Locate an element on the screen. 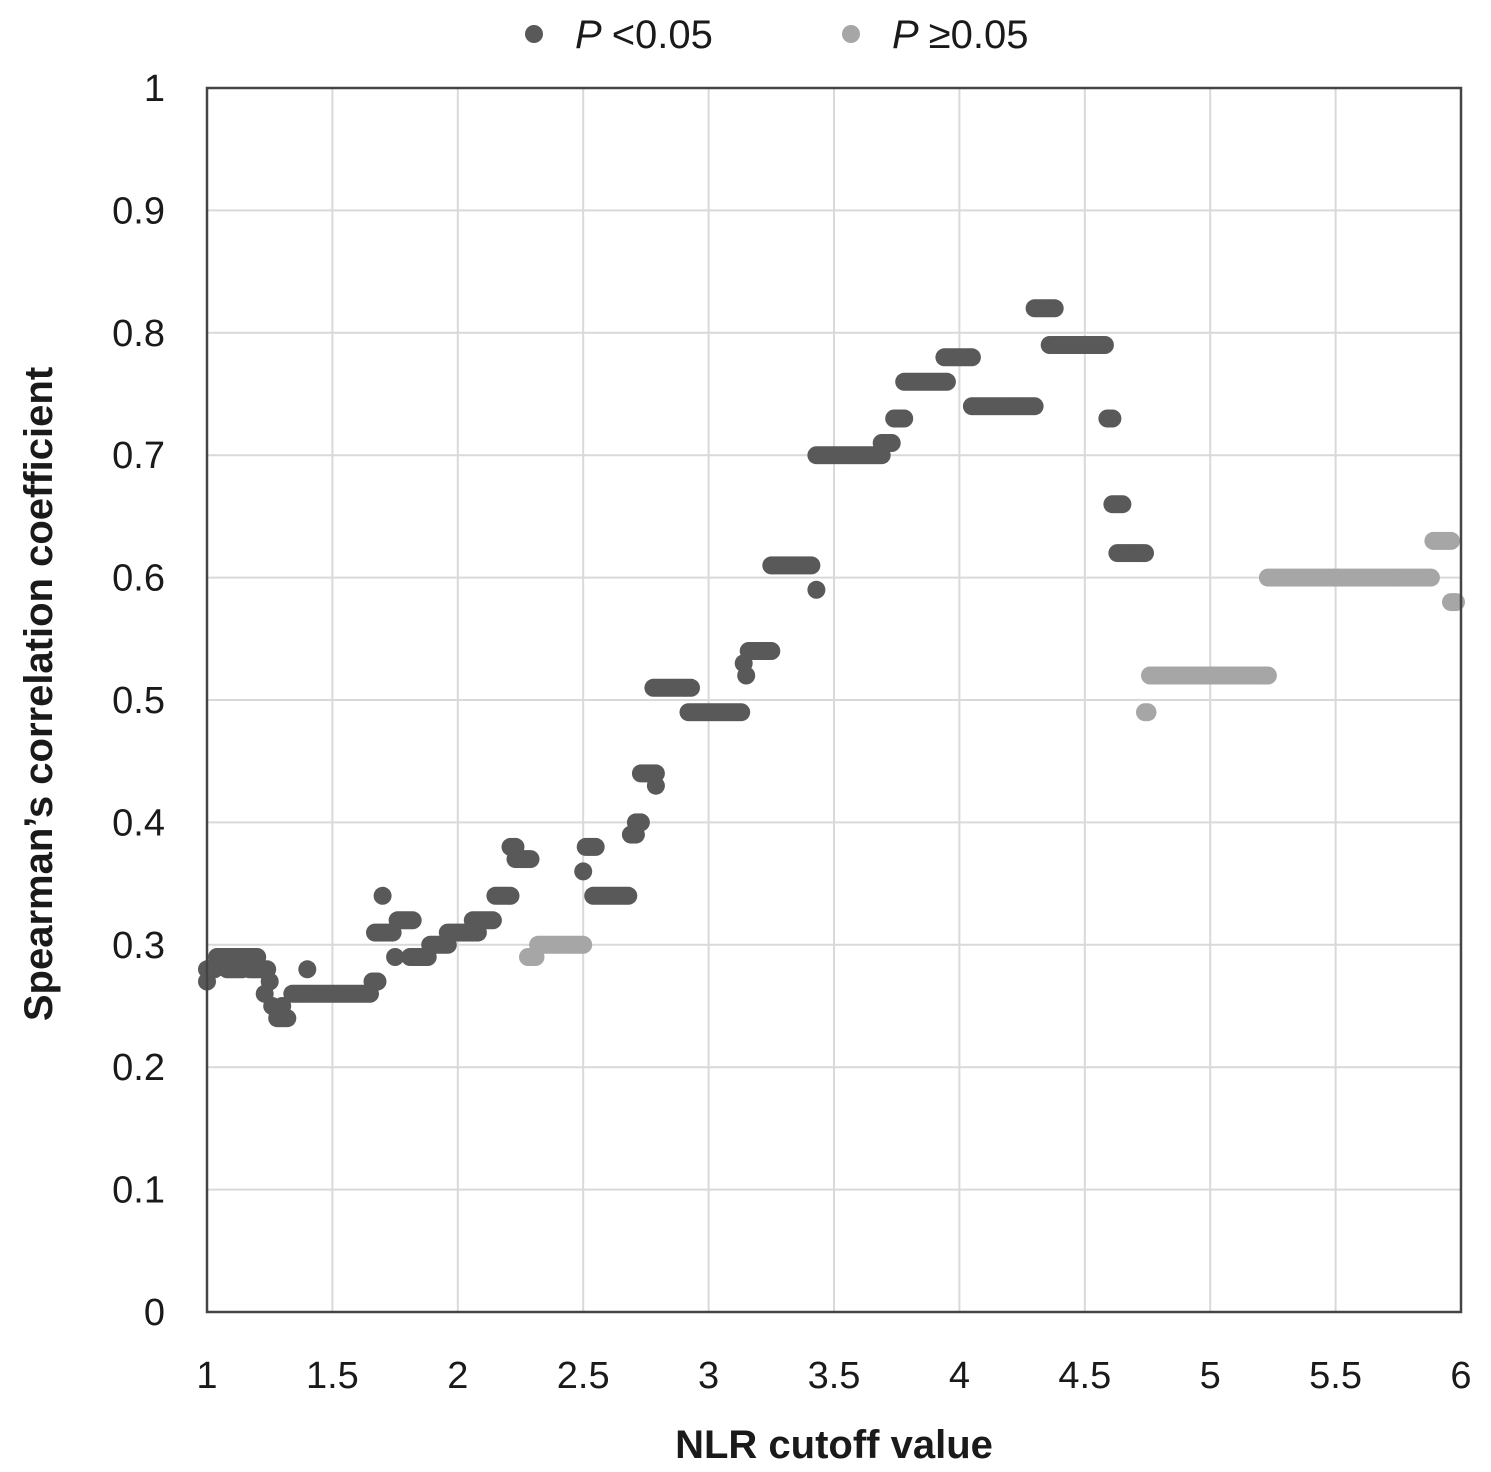  x-tick-label: 4 is located at coordinates (959, 1376).